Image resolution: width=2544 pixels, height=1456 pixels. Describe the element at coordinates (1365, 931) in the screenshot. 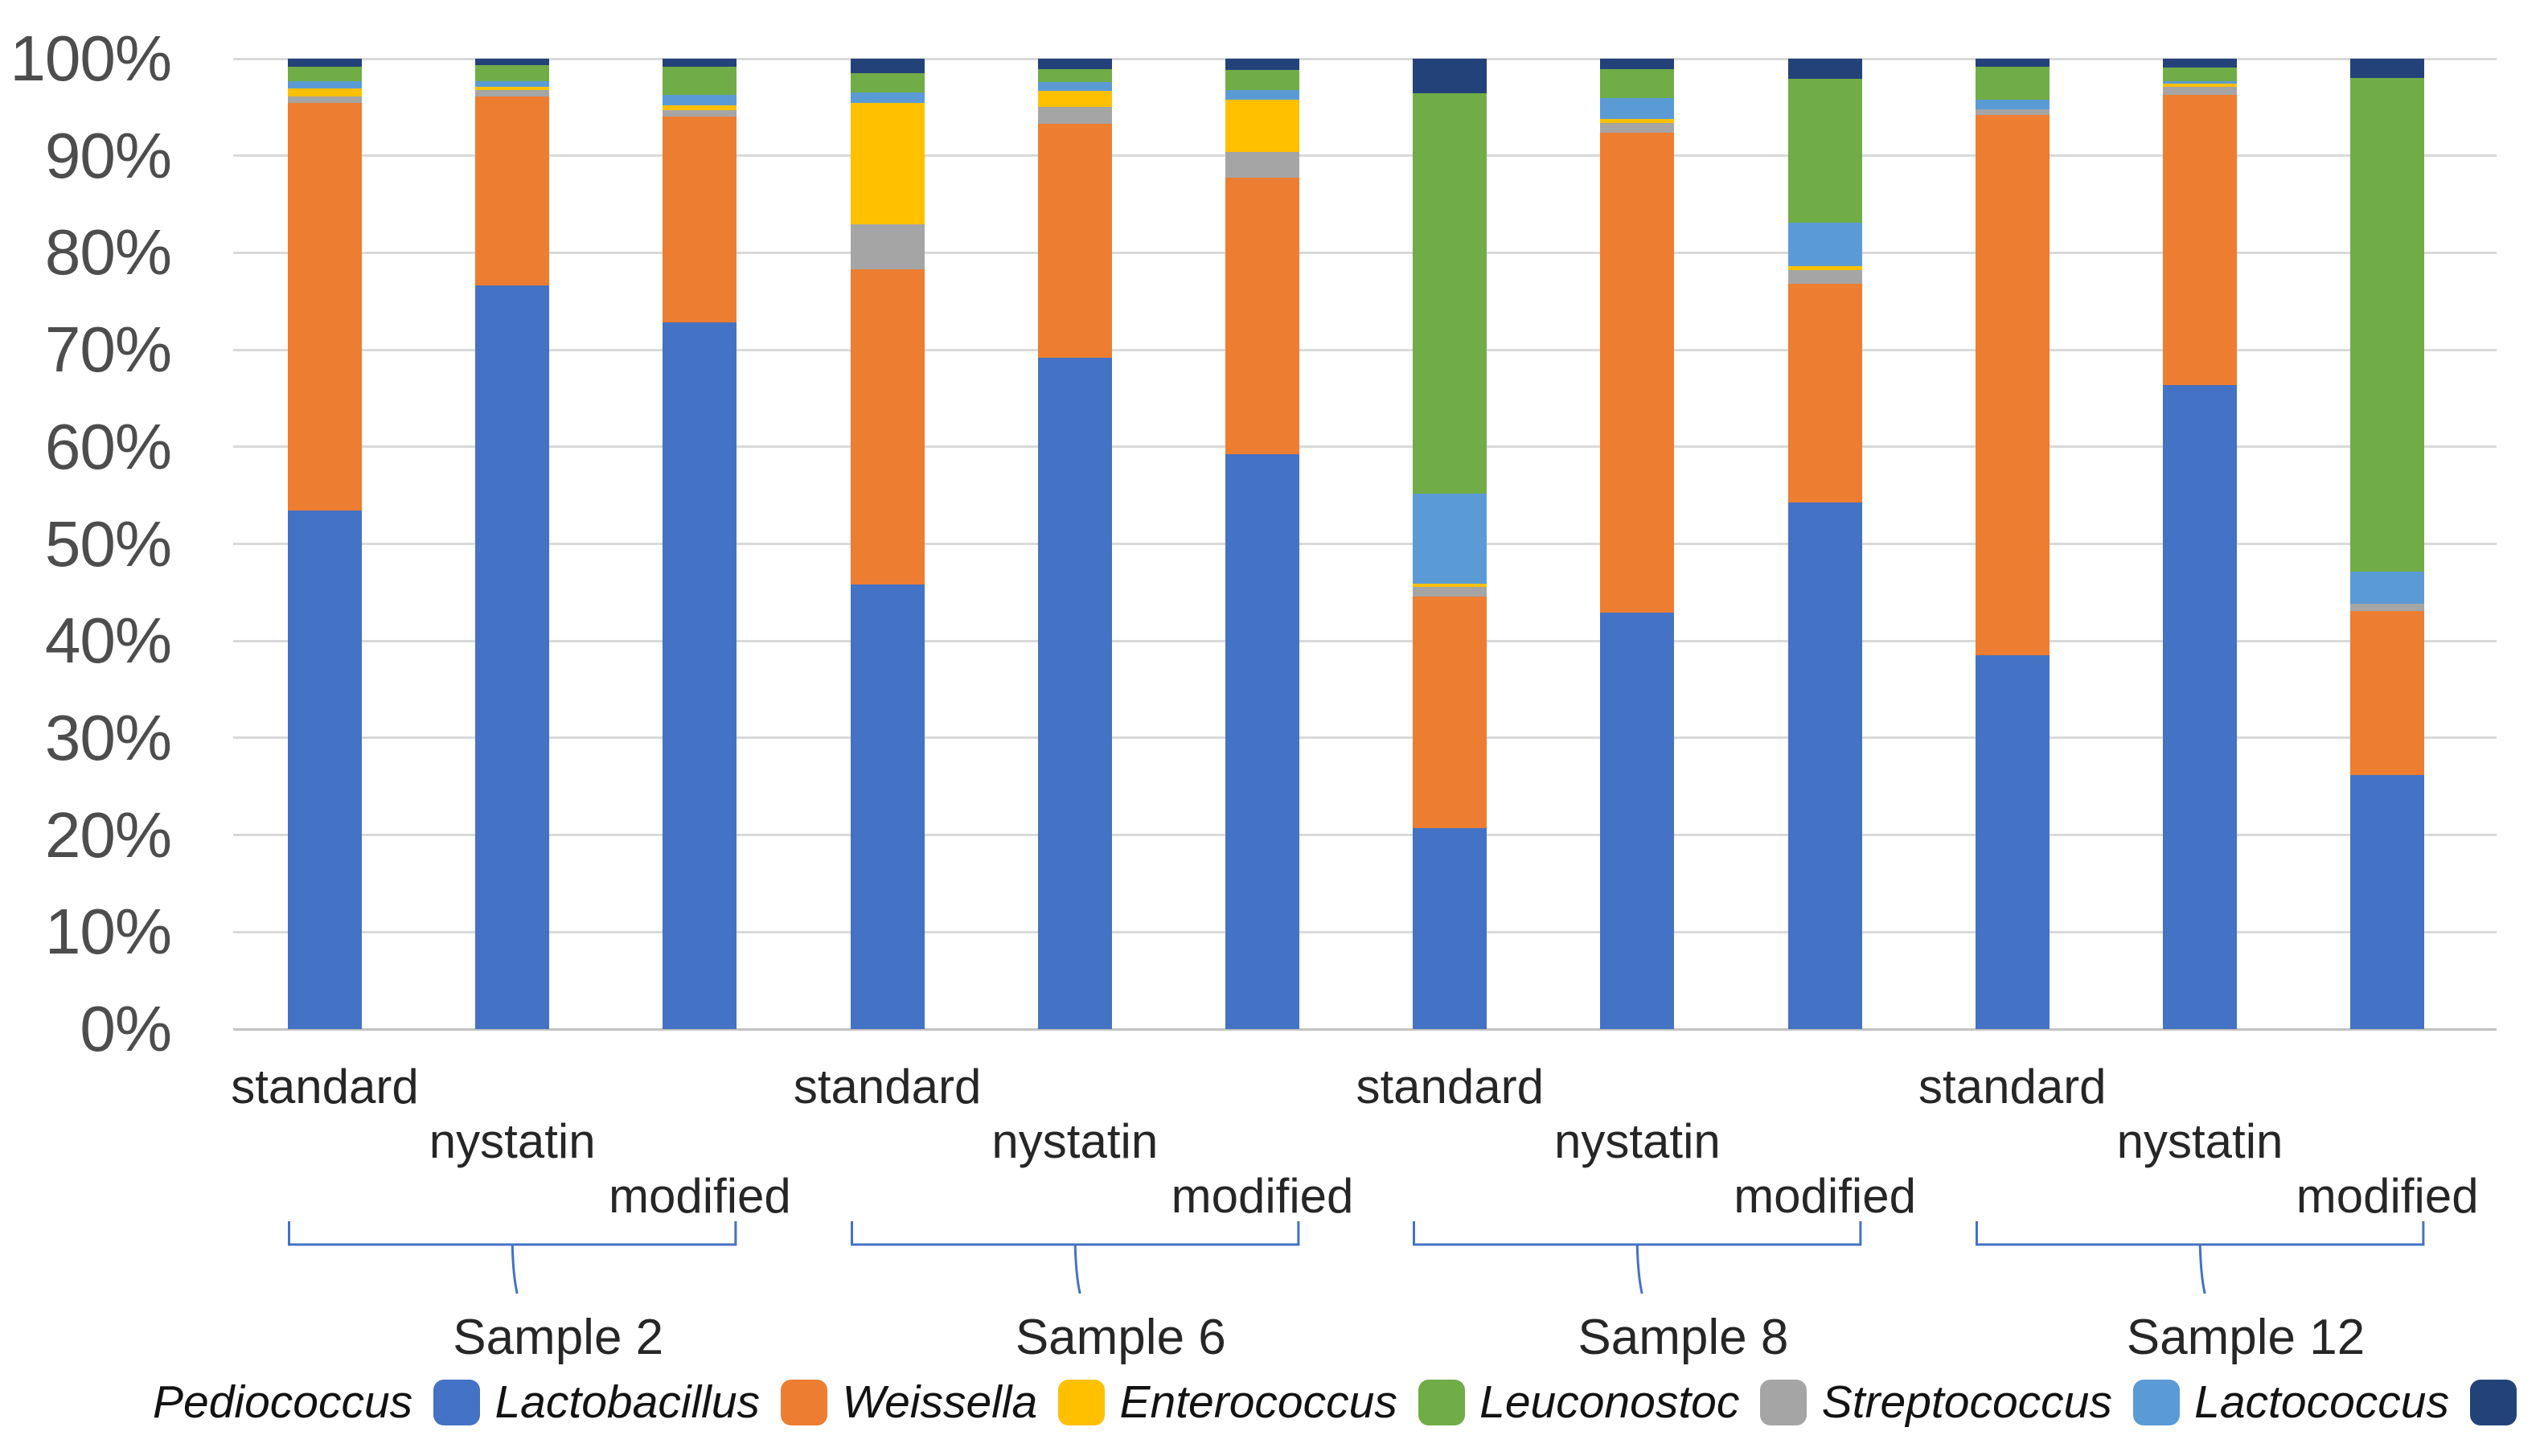

I see `gridline-10%` at that location.